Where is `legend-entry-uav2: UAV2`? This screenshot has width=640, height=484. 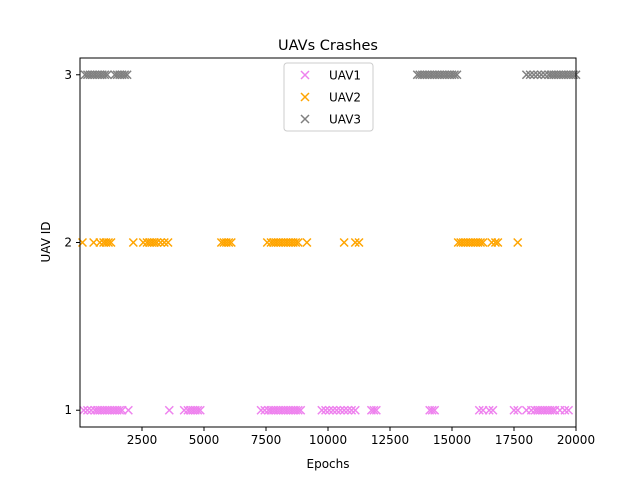 legend-entry-uav2: UAV2 is located at coordinates (330, 98).